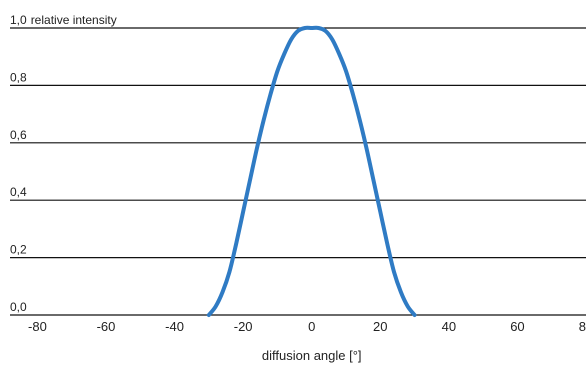 The width and height of the screenshot is (586, 372). Describe the element at coordinates (18, 163) in the screenshot. I see `y-tick-labels: 1,0 0,8 0,6 0,4 0,2 0,0` at that location.